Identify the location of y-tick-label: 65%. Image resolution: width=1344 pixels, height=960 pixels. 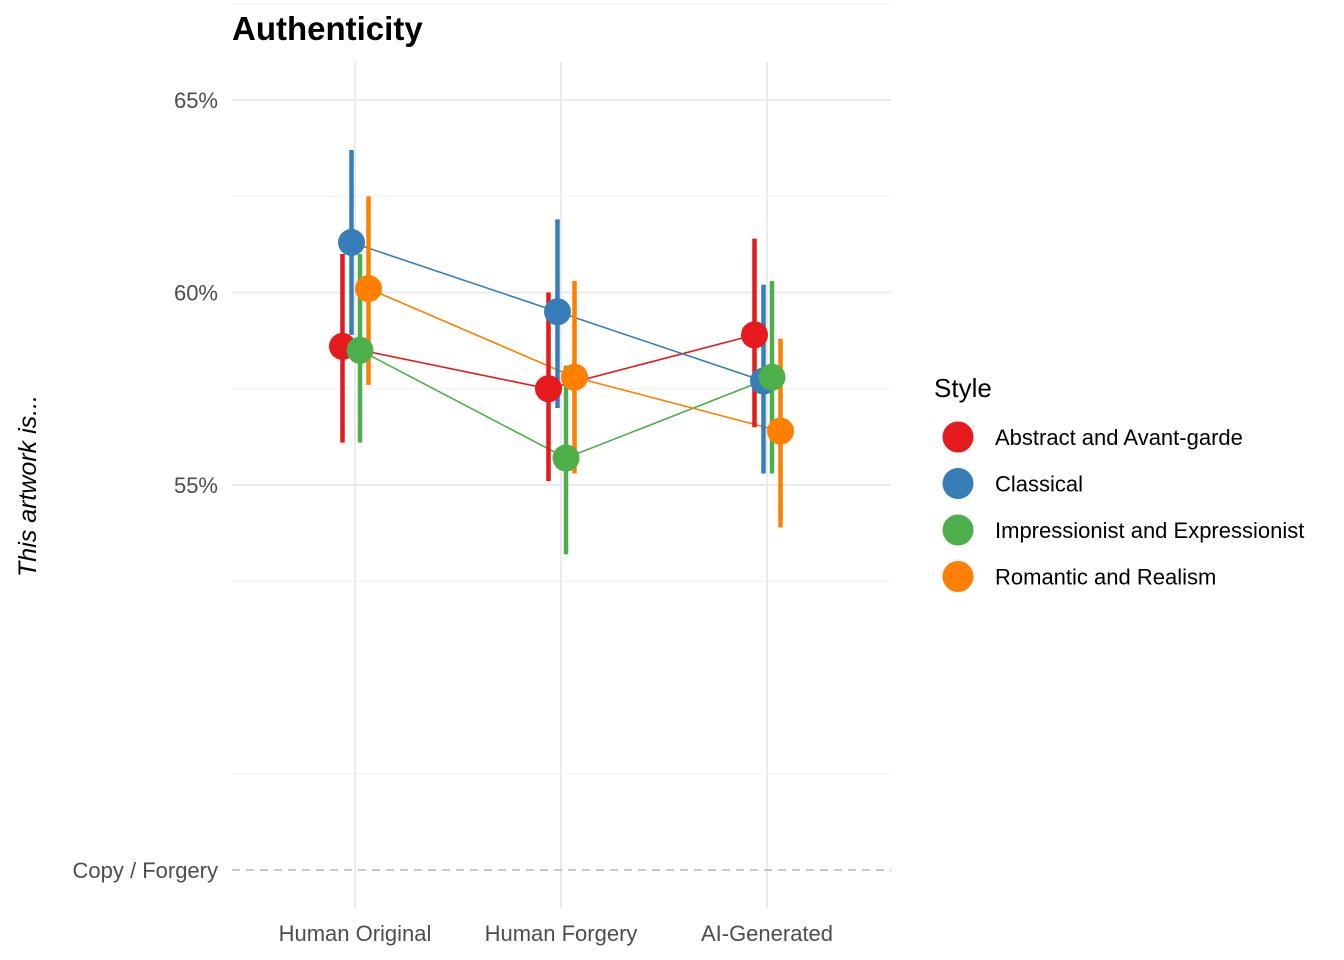
(196, 100).